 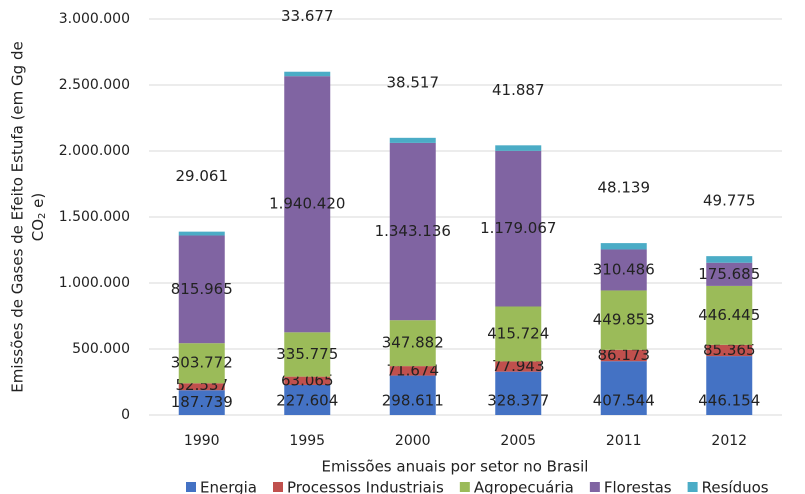 I want to click on data-label: 1.343.136, so click(x=413, y=231).